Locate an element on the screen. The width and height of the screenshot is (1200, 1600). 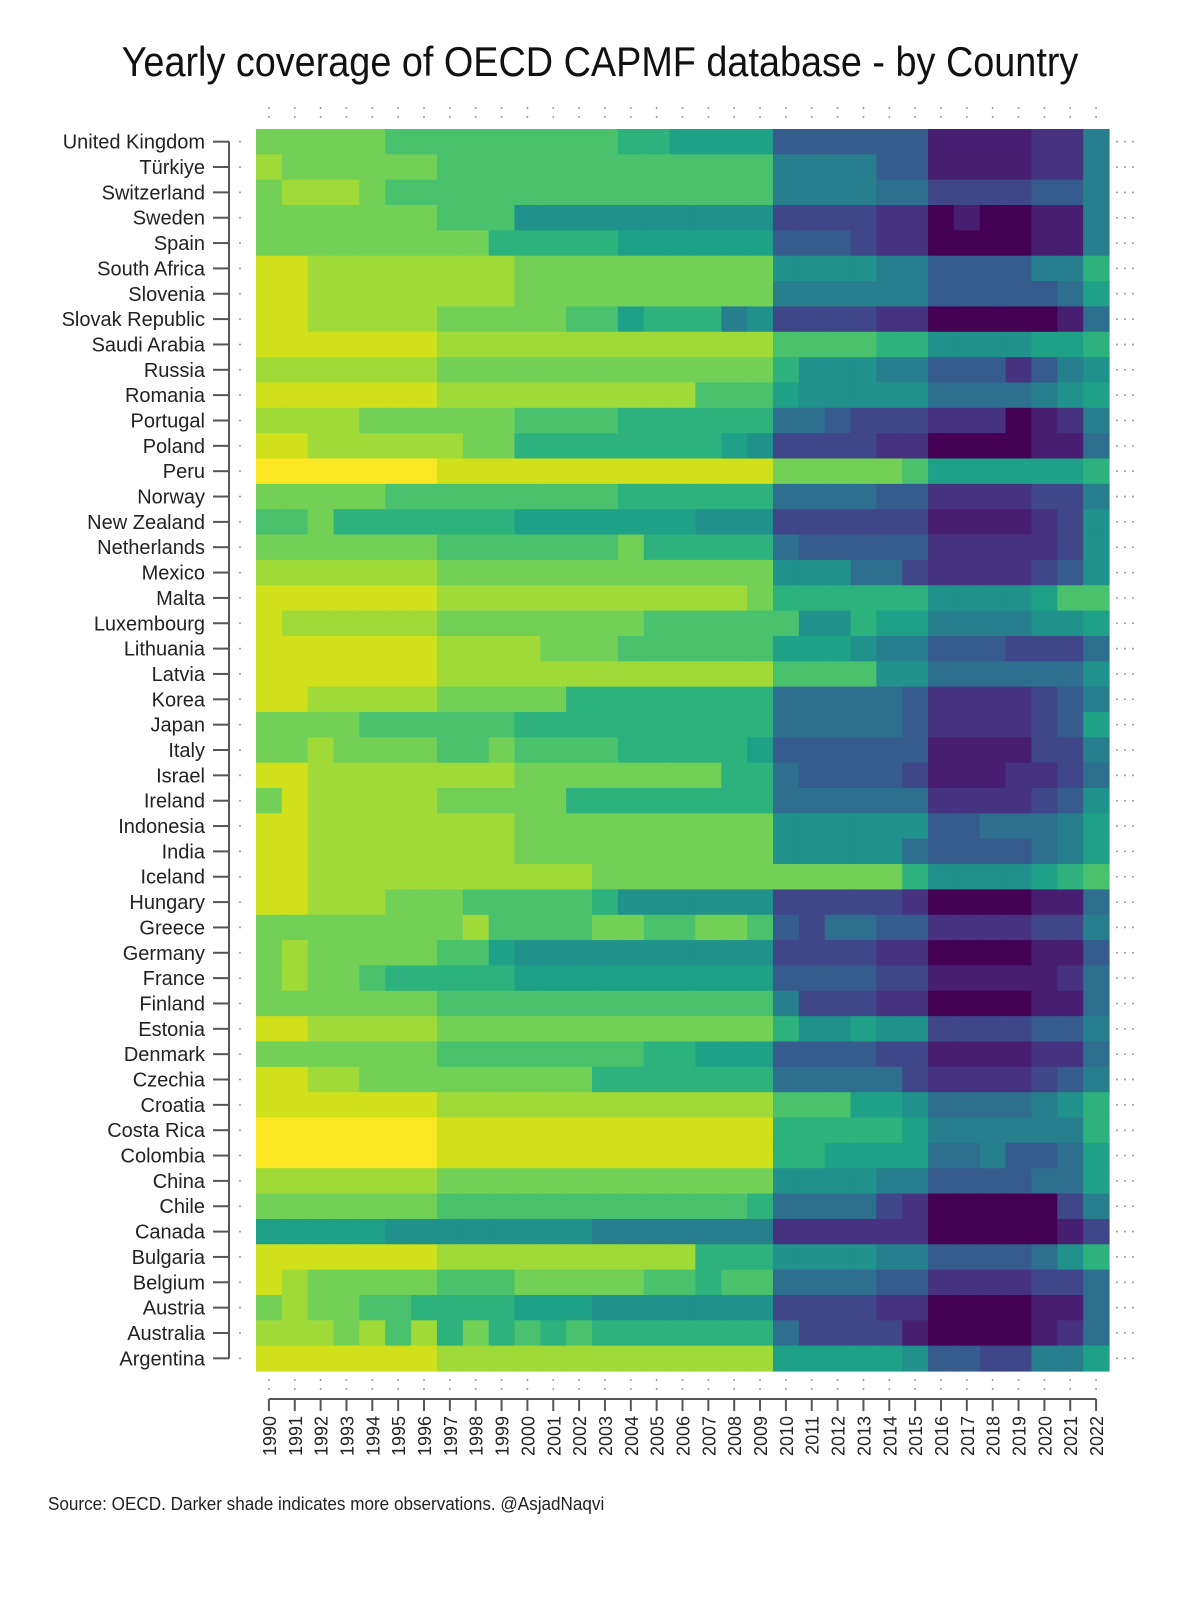
y-tick-label: Spain is located at coordinates (179, 244).